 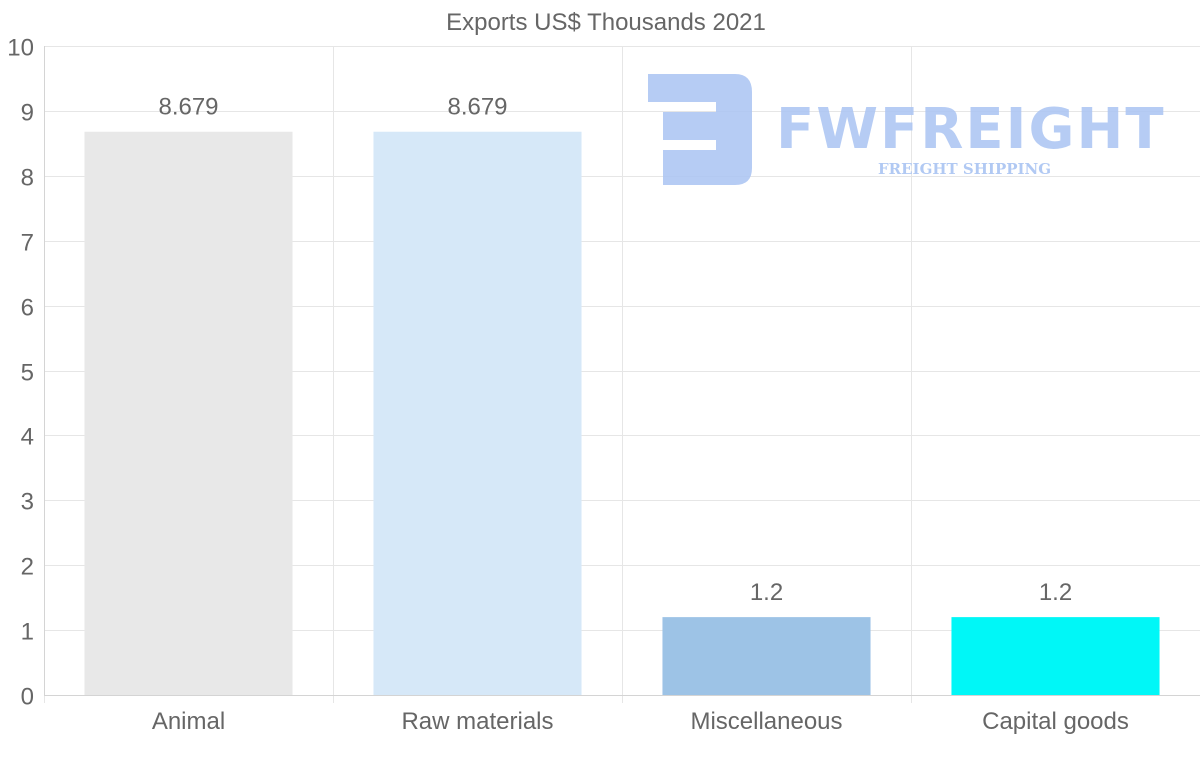 What do you see at coordinates (27, 113) in the screenshot?
I see `y-tick-label: 9` at bounding box center [27, 113].